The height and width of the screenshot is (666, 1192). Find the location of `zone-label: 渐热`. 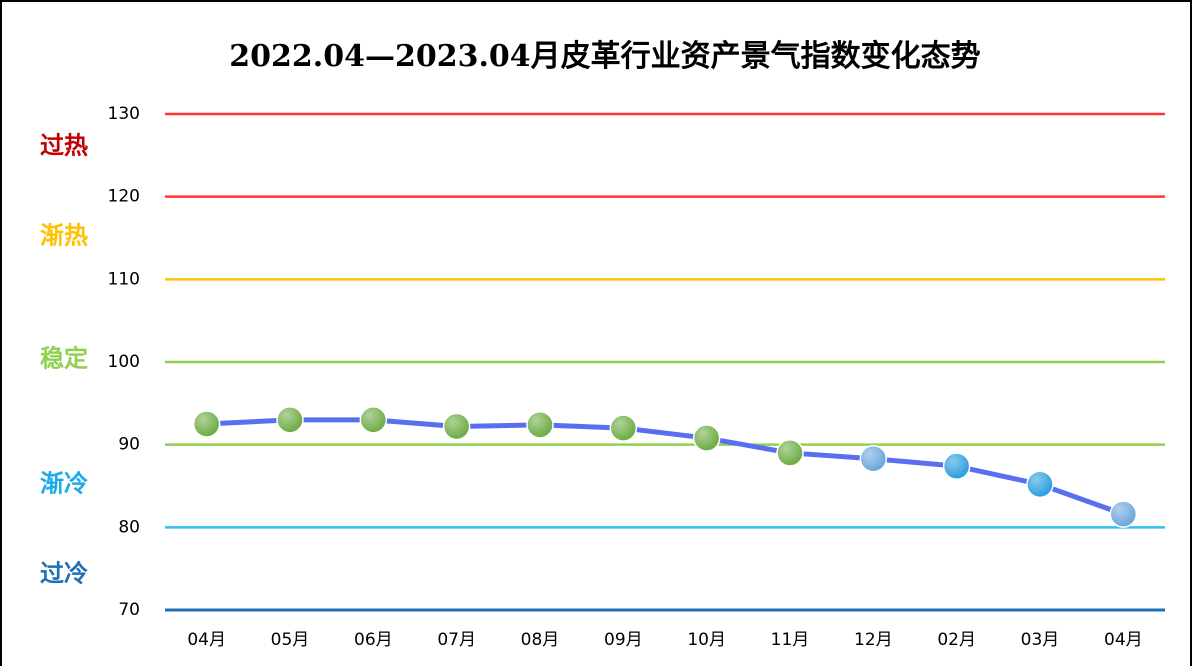

zone-label: 渐热 is located at coordinates (64, 235).